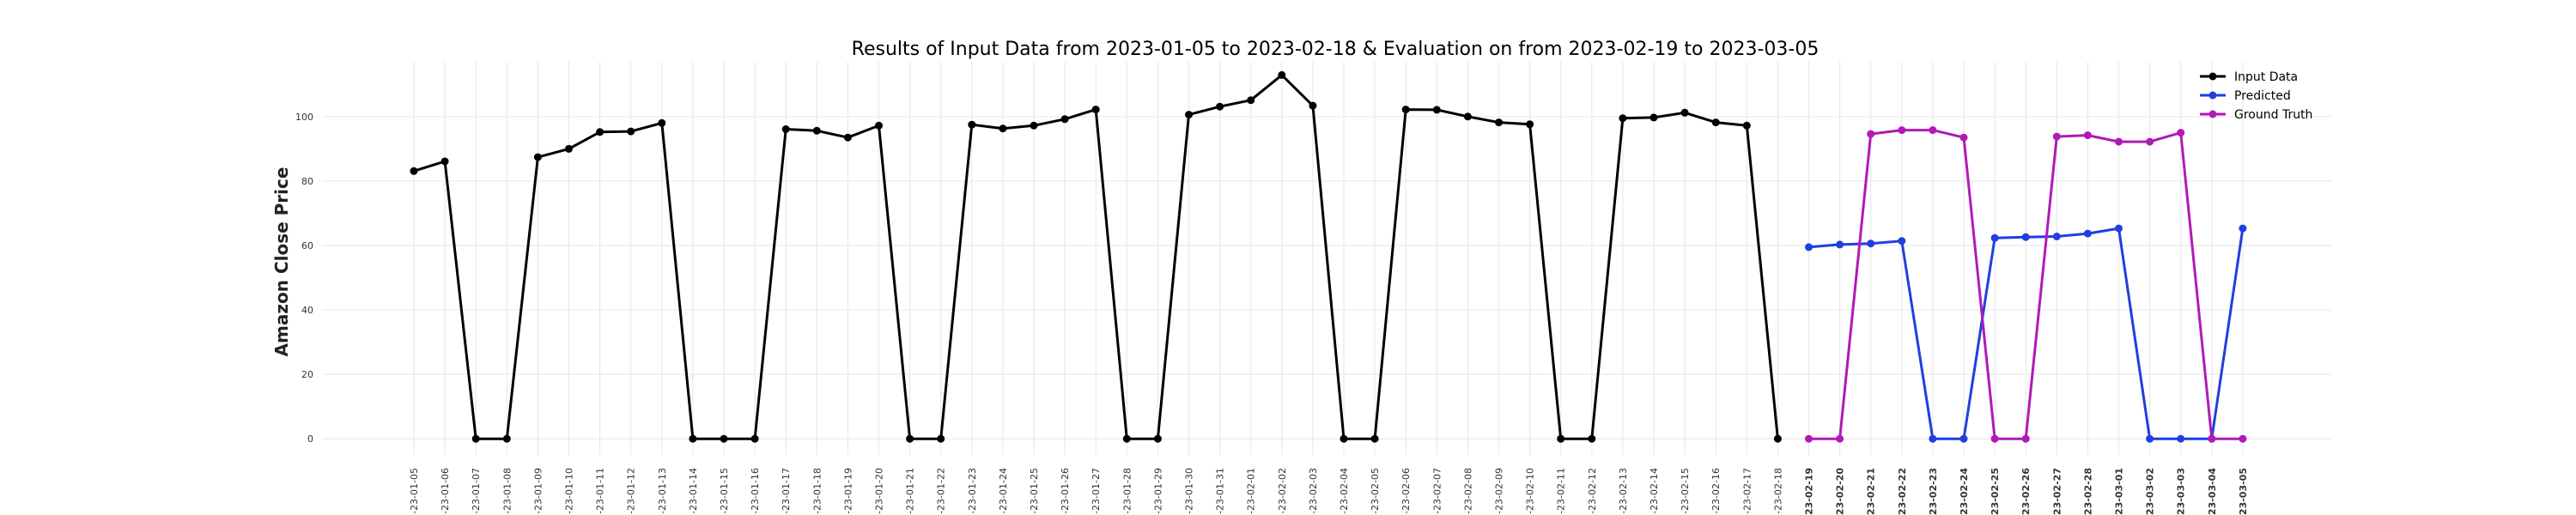  What do you see at coordinates (414, 491) in the screenshot?
I see `x-tick-label: -23-01-05` at bounding box center [414, 491].